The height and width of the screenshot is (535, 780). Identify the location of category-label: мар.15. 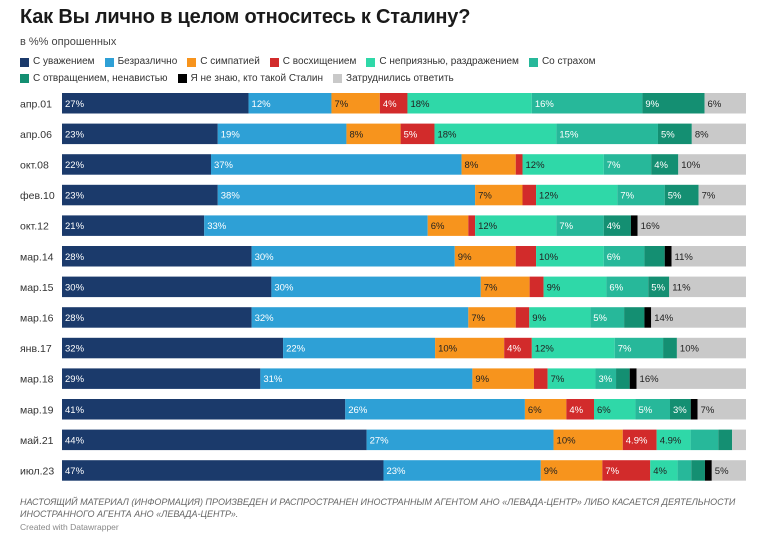
(37, 288).